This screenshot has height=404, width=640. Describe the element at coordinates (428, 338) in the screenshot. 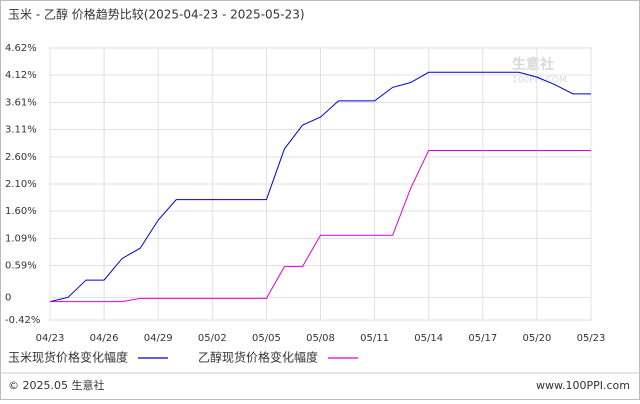

I see `x-tick-label: 05/14` at that location.